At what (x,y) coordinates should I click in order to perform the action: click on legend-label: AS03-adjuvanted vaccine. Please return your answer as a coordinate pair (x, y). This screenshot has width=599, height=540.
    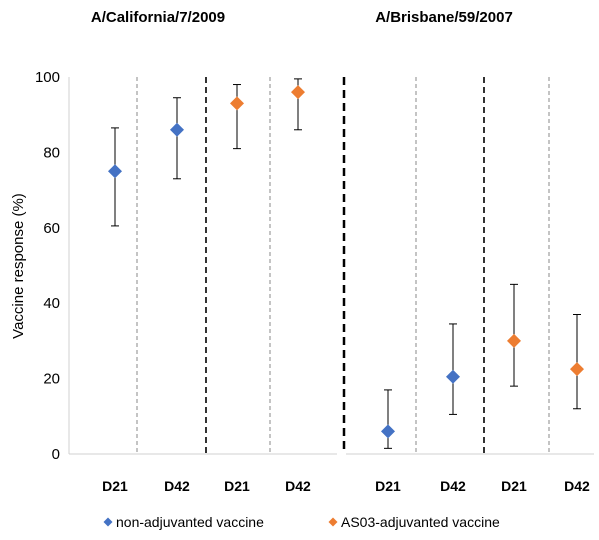
    Looking at the image, I should click on (420, 522).